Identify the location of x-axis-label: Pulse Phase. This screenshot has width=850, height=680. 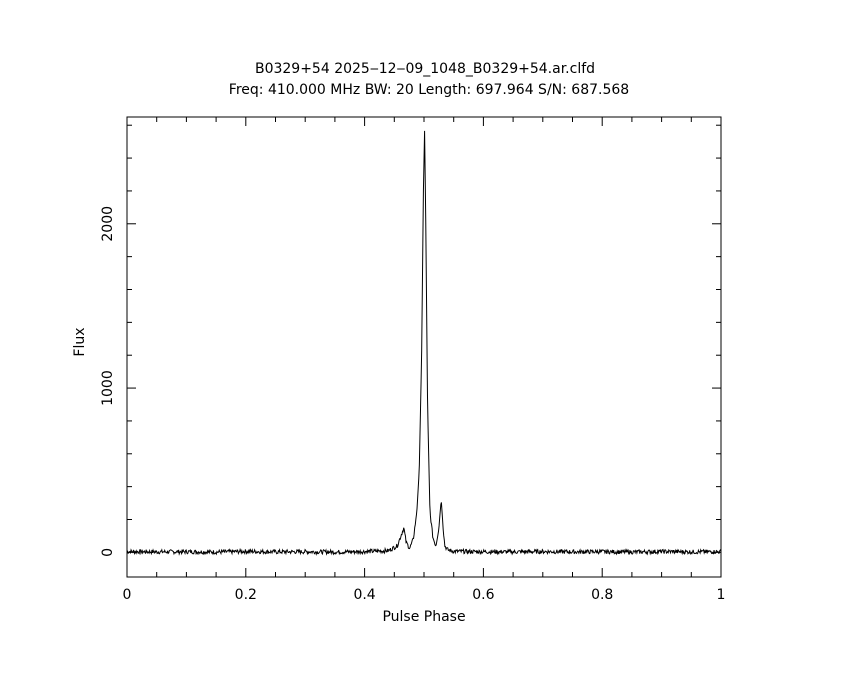
(423, 617).